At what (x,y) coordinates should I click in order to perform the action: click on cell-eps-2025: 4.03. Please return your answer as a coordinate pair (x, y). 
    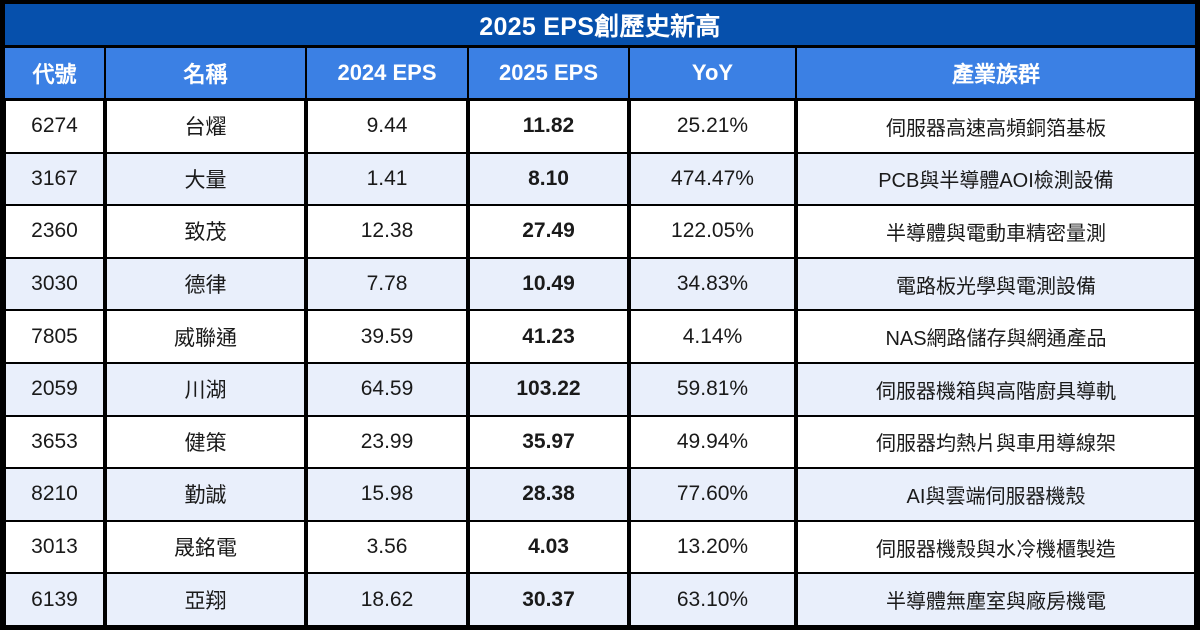
    Looking at the image, I should click on (548, 547).